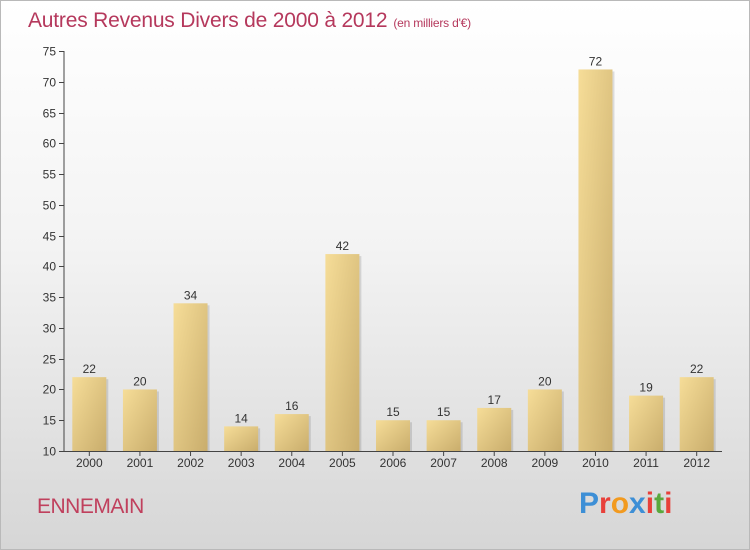  Describe the element at coordinates (241, 418) in the screenshot. I see `value-label-2003: 14` at that location.